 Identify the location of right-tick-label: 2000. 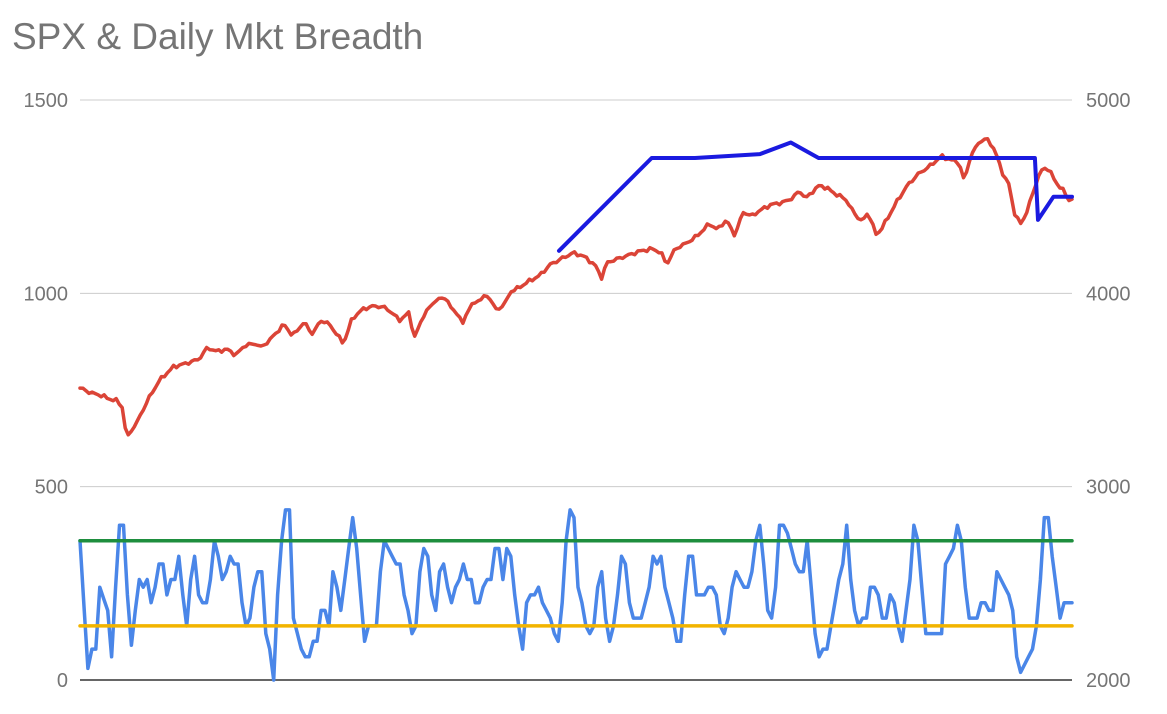
(1108, 681).